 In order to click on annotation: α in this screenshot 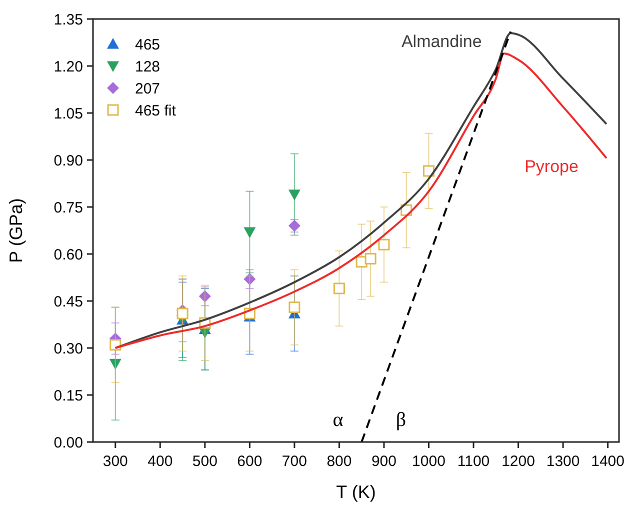, I will do `click(338, 420)`.